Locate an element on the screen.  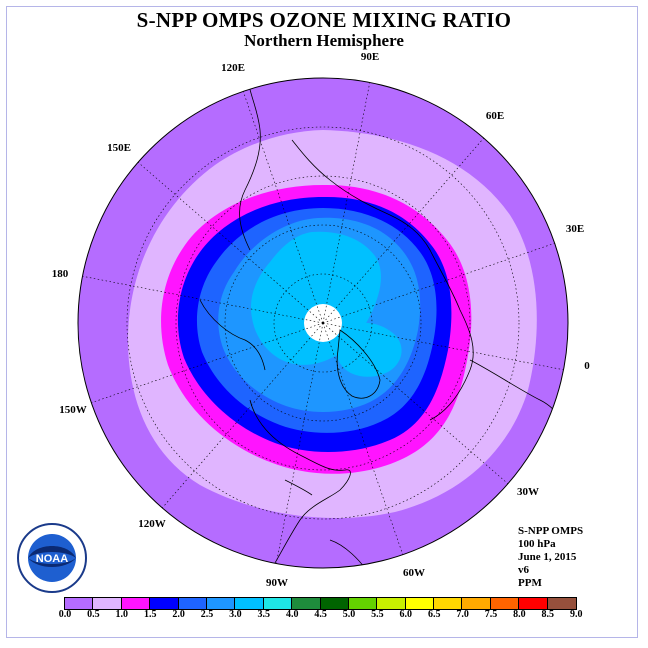
legend-tick-label: 8.0 is located at coordinates (519, 614).